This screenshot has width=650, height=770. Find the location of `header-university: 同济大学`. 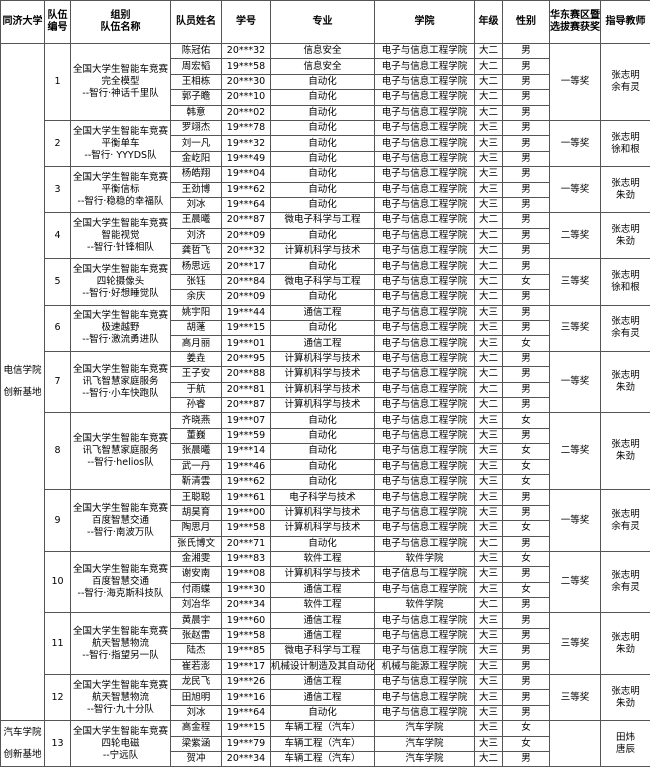

header-university: 同济大学 is located at coordinates (22, 22).